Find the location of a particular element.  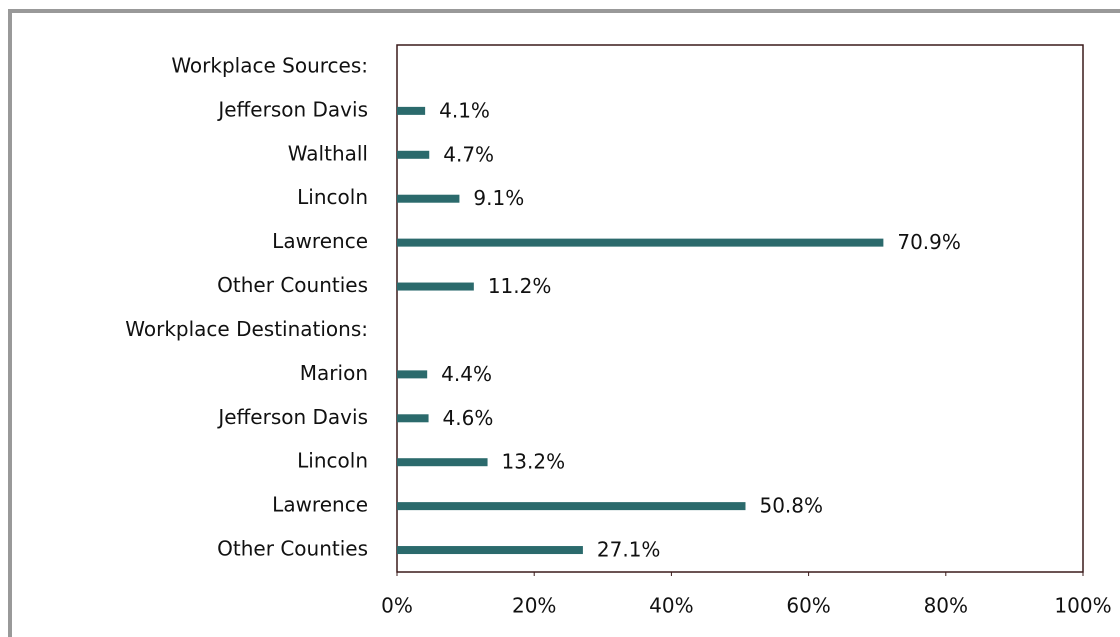

y-tick-label: Workplace Sources: is located at coordinates (269, 65).